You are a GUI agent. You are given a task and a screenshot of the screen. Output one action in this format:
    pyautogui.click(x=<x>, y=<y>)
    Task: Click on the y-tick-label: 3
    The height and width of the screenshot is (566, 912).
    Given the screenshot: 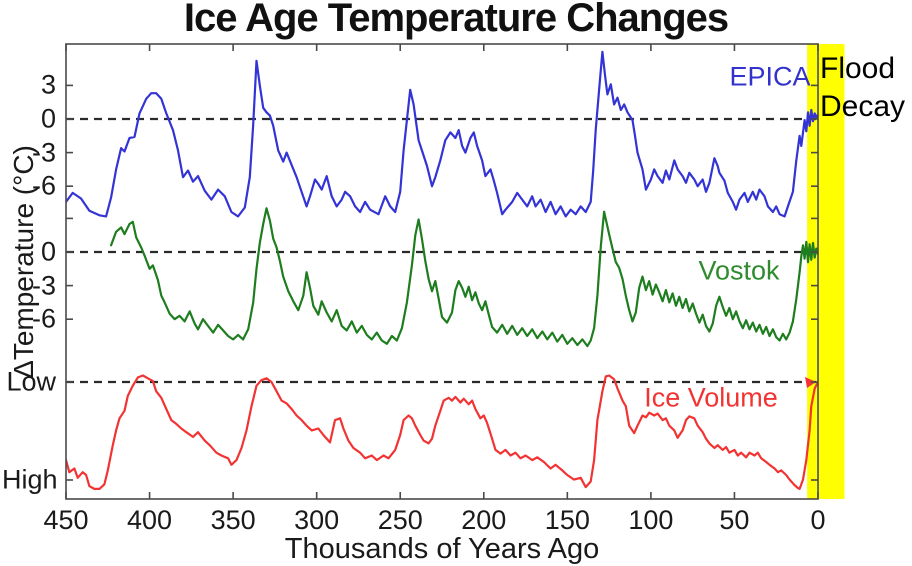 What is the action you would take?
    pyautogui.click(x=48, y=84)
    